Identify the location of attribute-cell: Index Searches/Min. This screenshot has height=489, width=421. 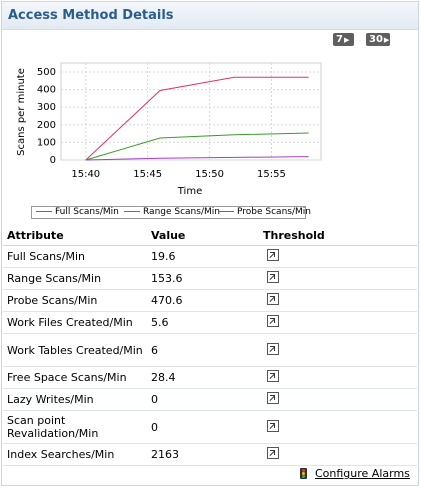
(75, 454).